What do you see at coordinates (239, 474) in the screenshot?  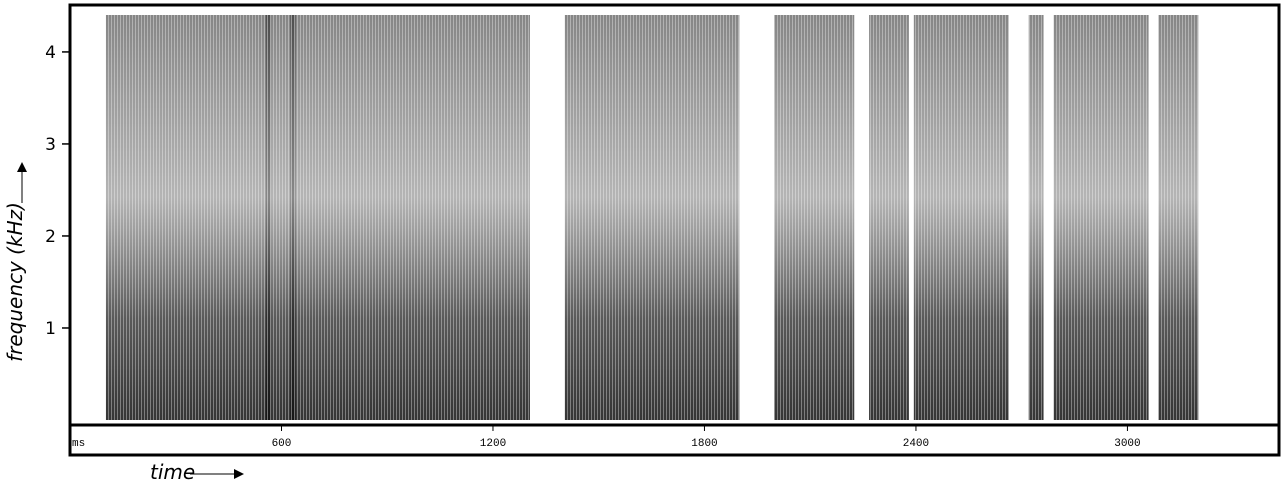 I see `x-arrow-head` at bounding box center [239, 474].